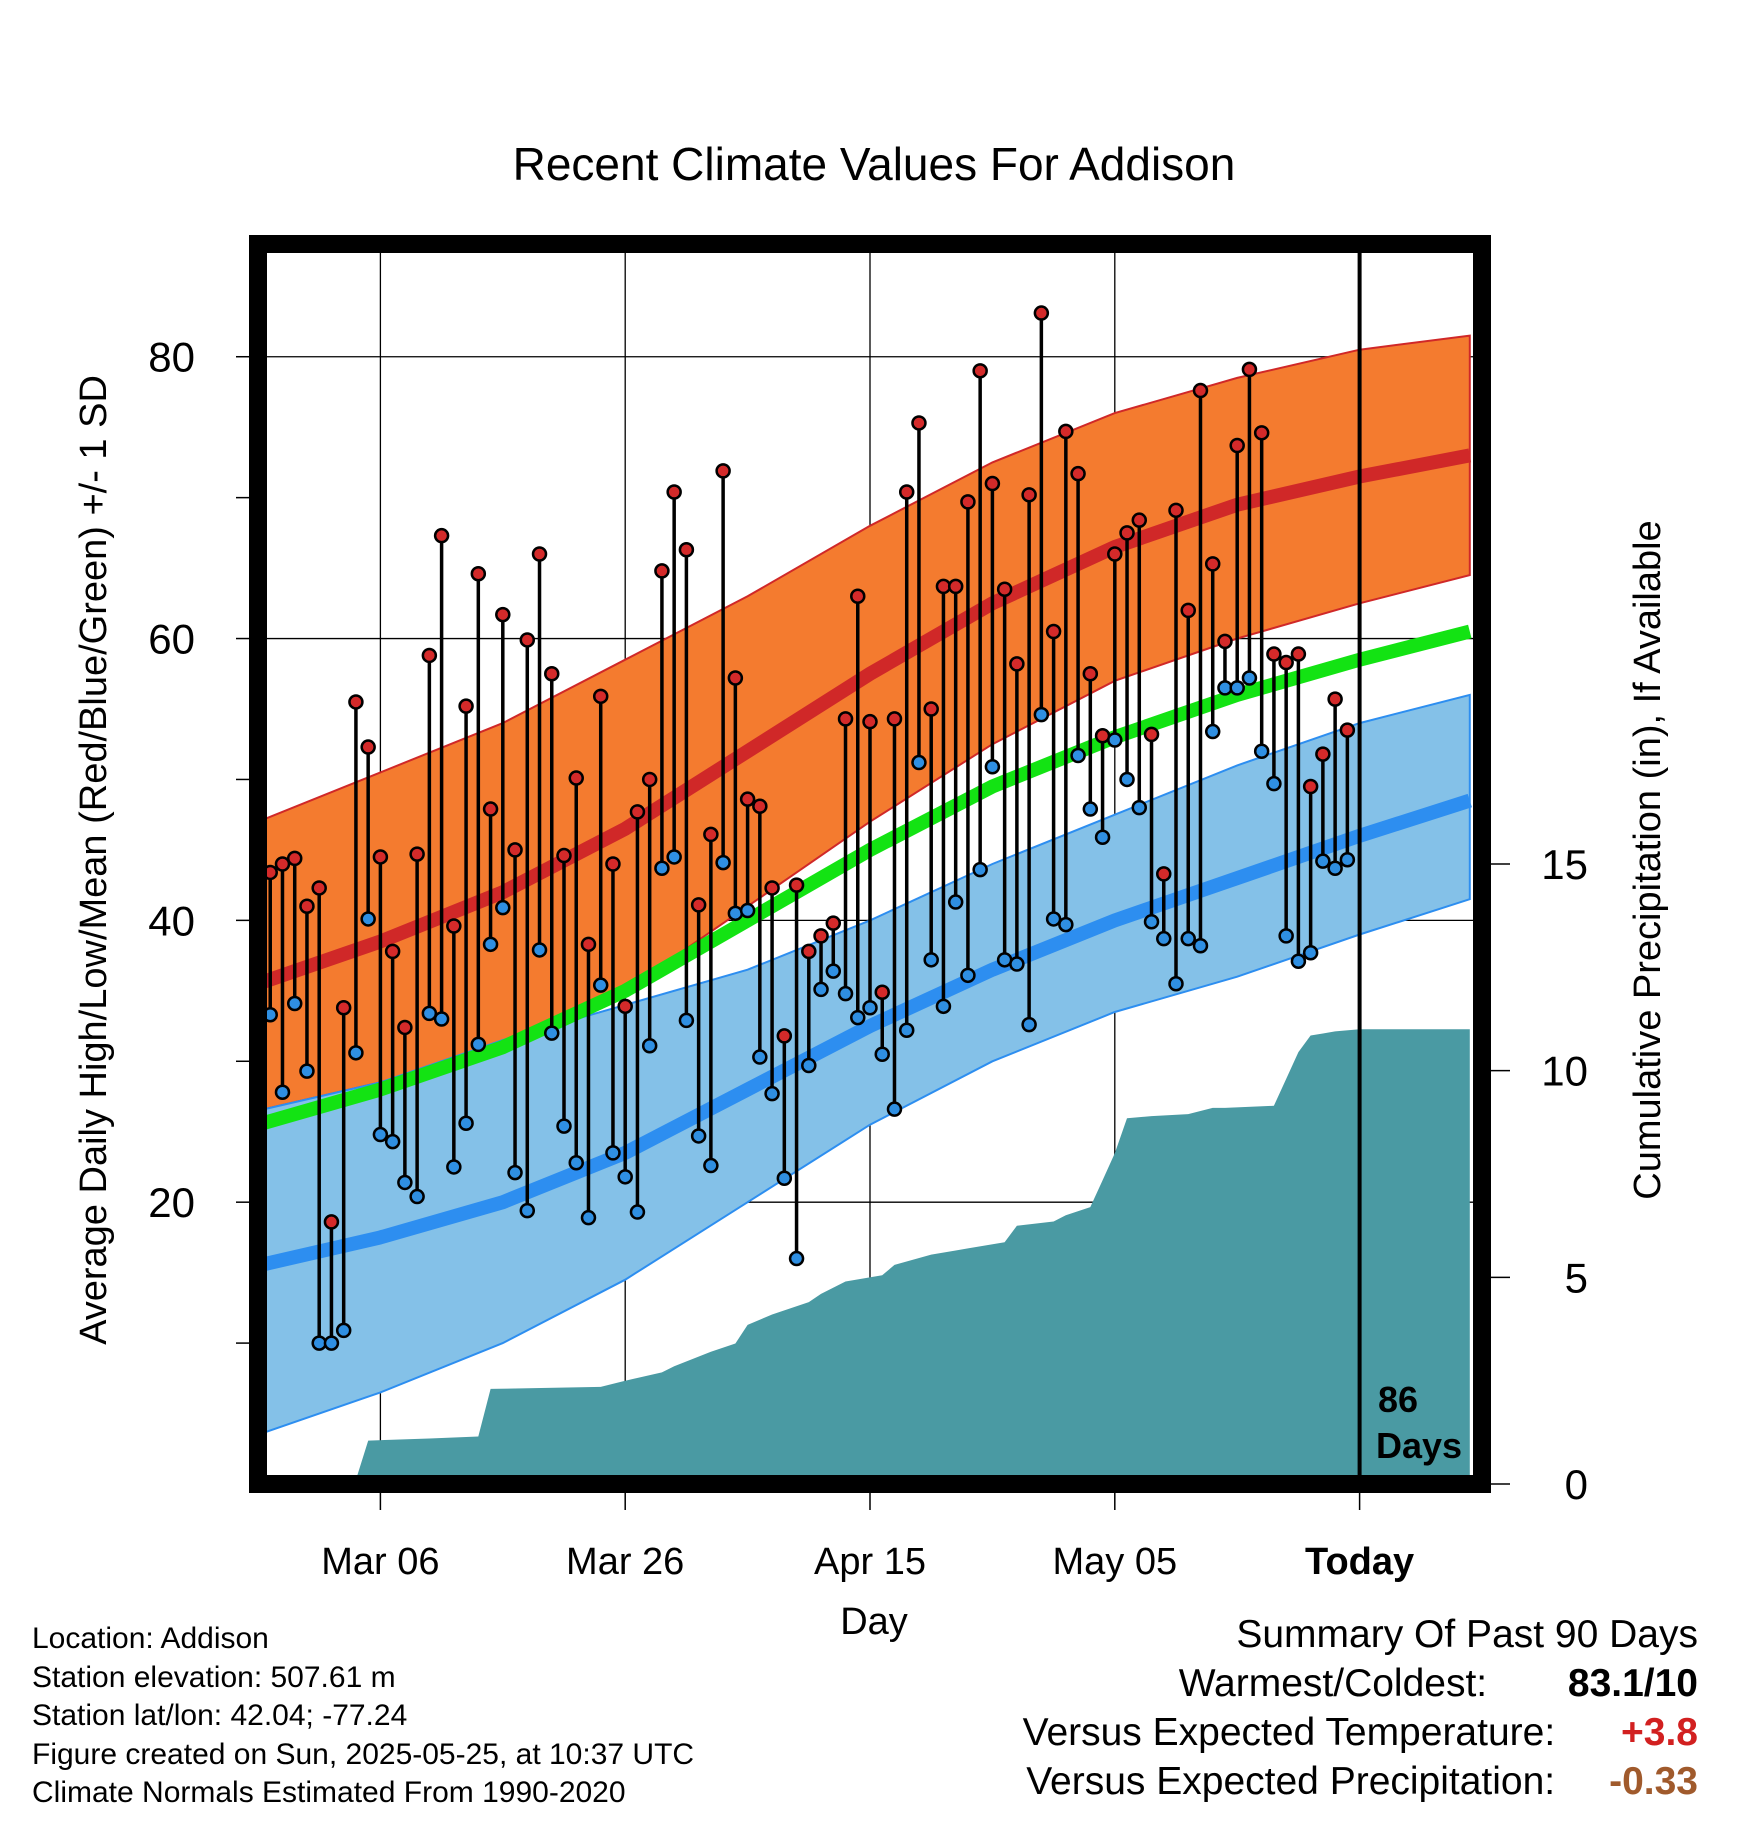  I want to click on summary-precip-row: Versus Expected Precipitation: -0.33, so click(1360, 1781).